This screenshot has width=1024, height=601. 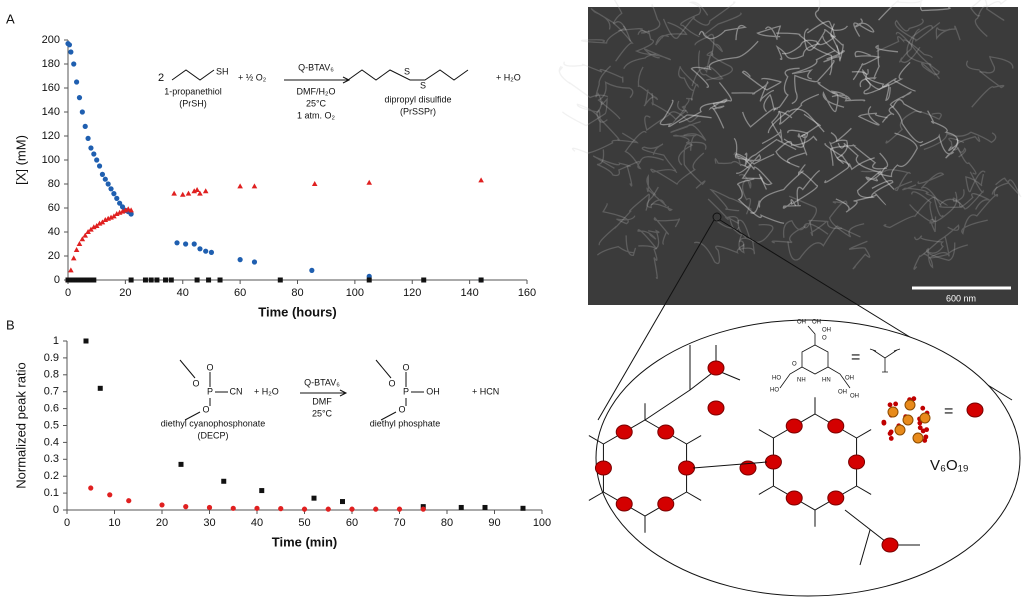 What do you see at coordinates (315, 388) in the screenshot?
I see `atom-labels: O P O CN O O P O OH O` at bounding box center [315, 388].